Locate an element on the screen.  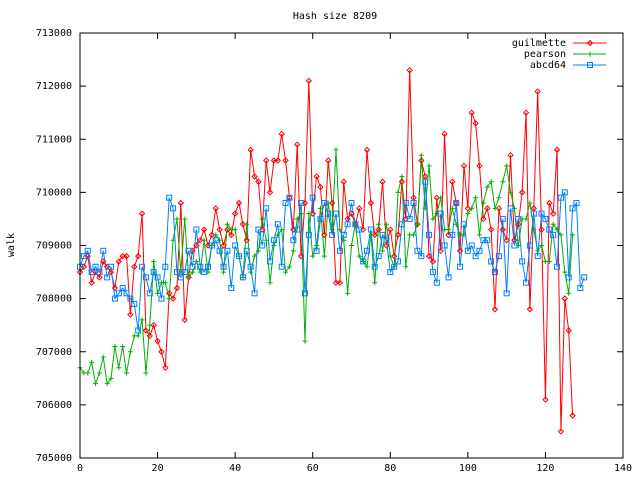
y-tick-label: 709000 is located at coordinates (54, 246).